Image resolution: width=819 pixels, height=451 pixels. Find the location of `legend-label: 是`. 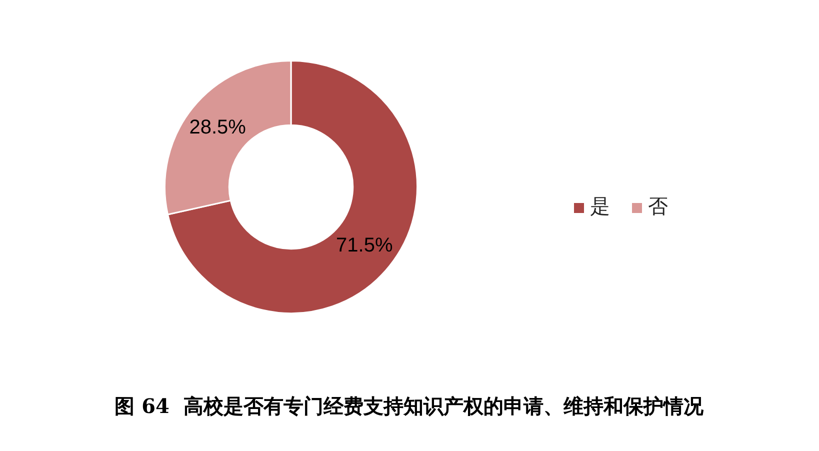

legend-label: 是 is located at coordinates (600, 206).